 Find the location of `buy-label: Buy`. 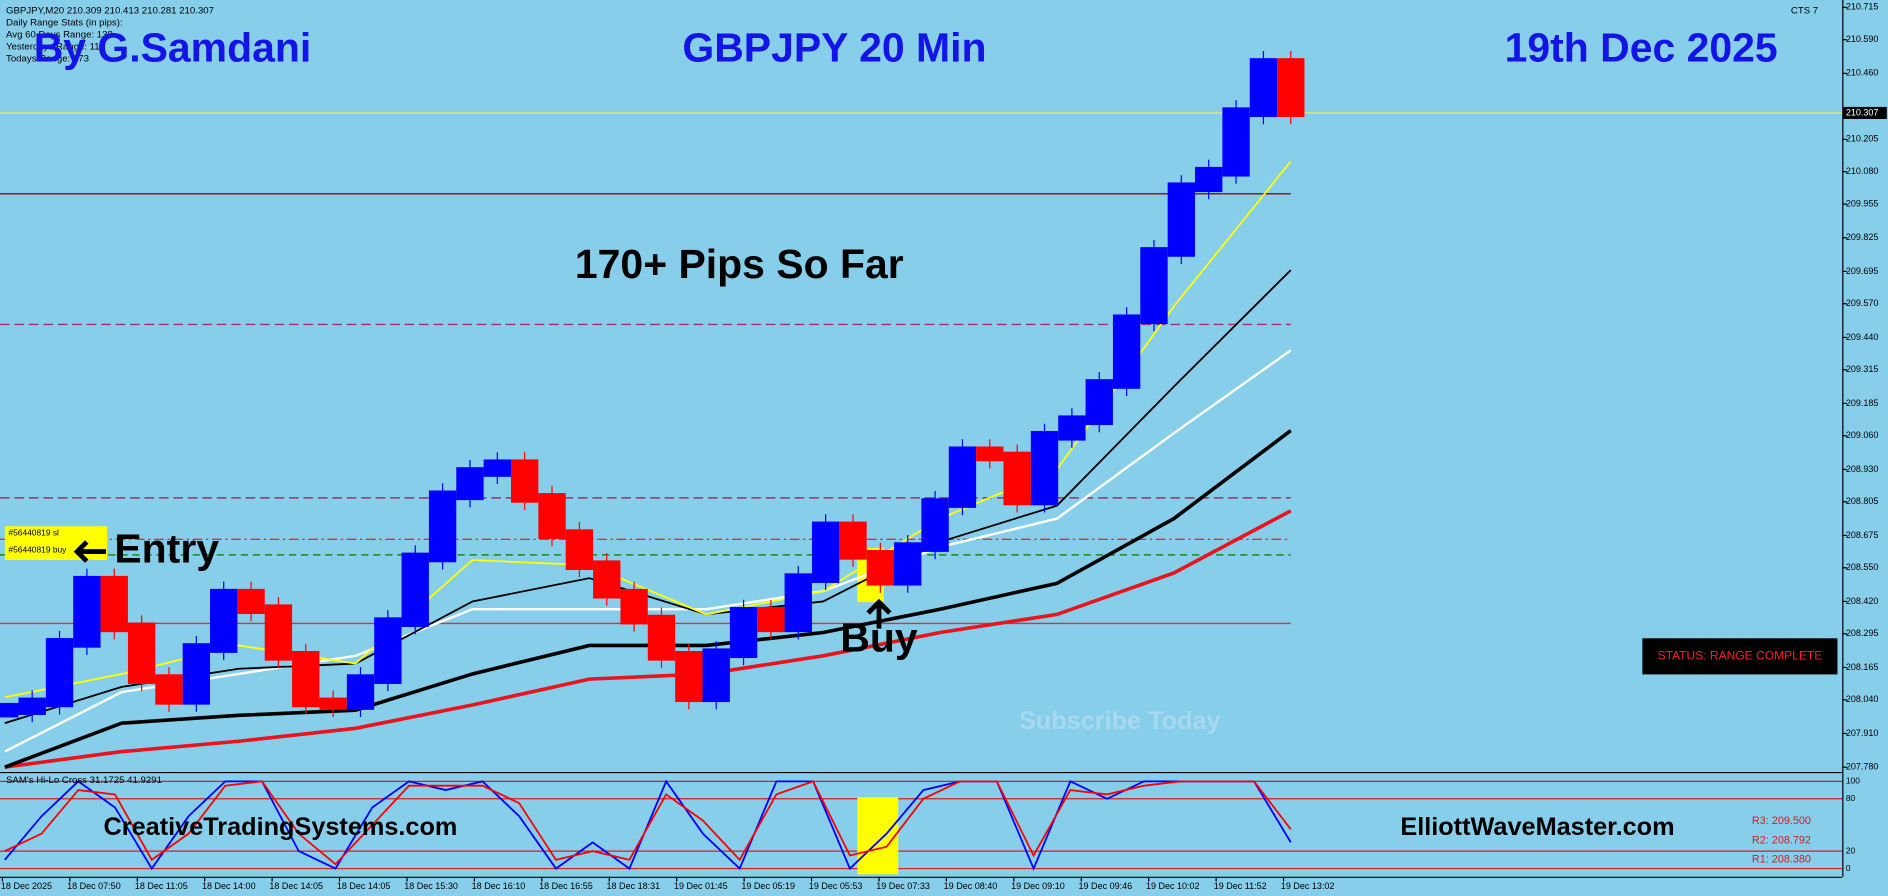

buy-label: Buy is located at coordinates (879, 637).